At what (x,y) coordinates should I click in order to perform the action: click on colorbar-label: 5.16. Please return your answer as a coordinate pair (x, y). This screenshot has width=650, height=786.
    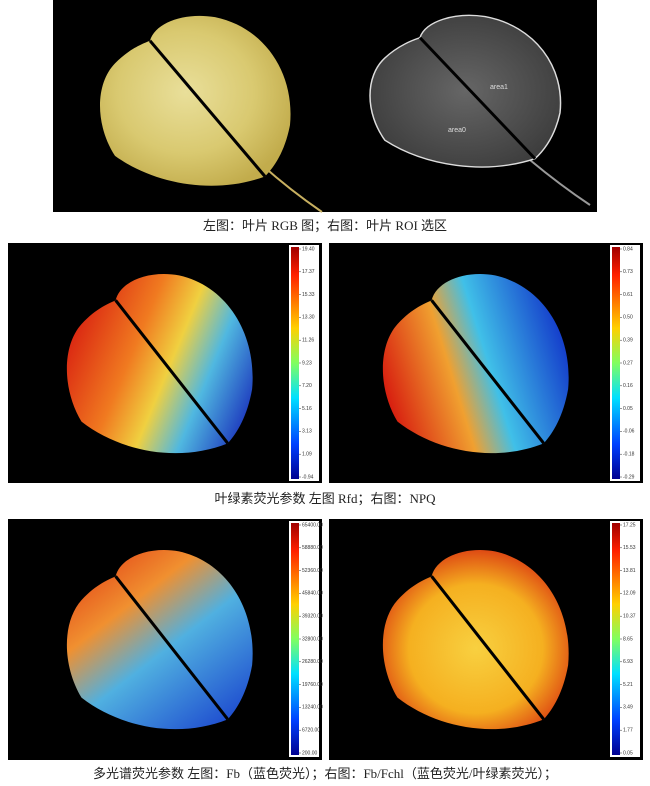
    Looking at the image, I should click on (307, 409).